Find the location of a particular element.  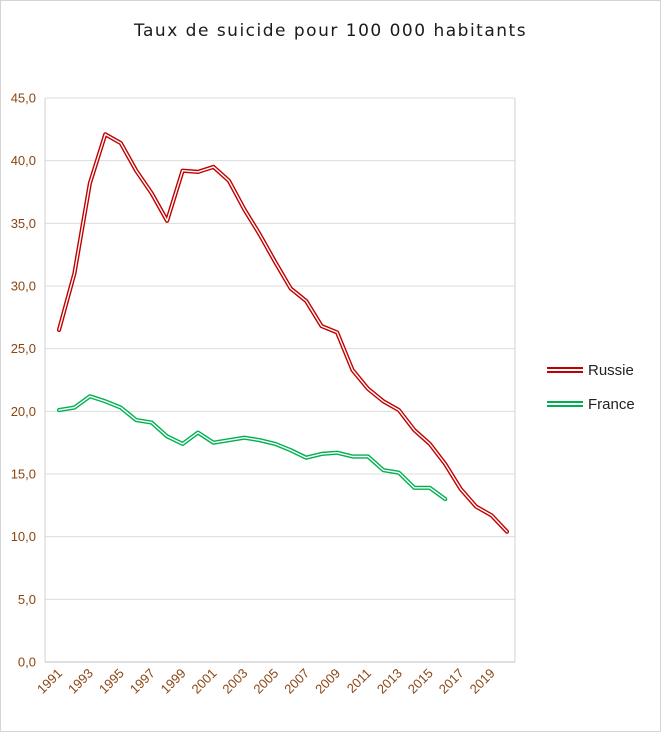

x-tick-label: 1995 is located at coordinates (111, 681).